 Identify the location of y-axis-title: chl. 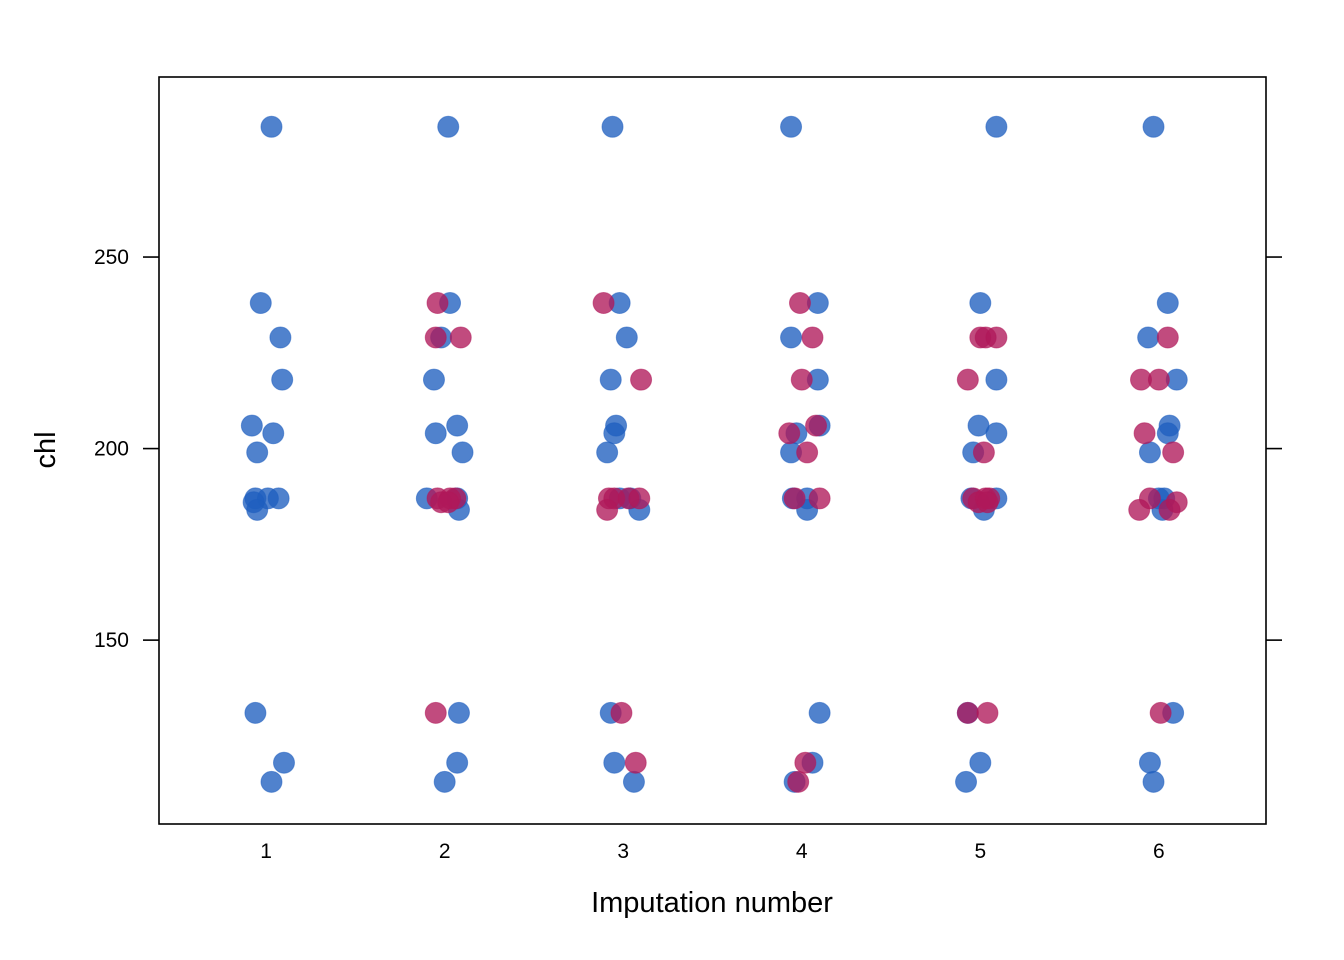
(46, 449).